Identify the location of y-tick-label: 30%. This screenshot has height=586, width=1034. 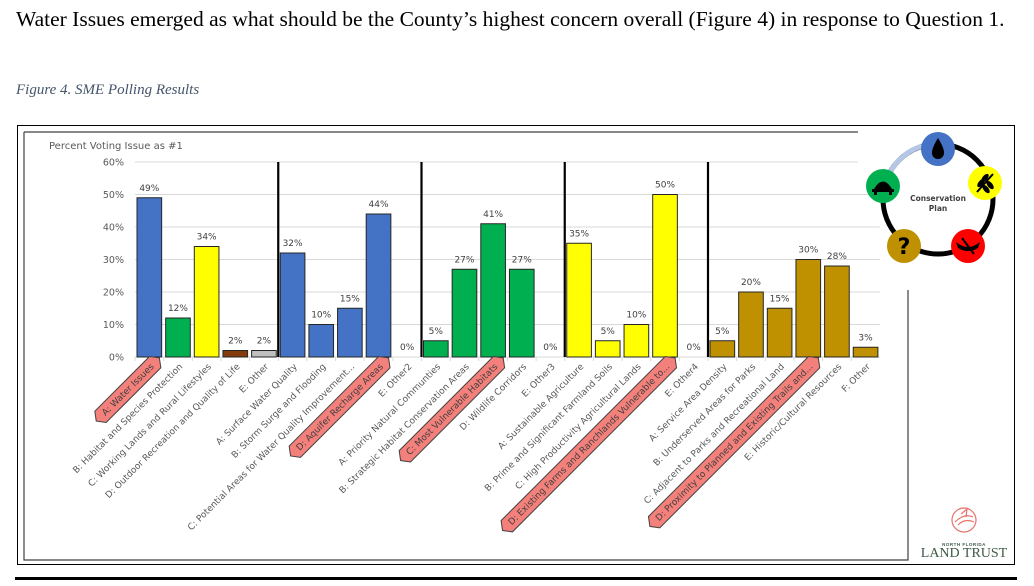
(113, 260).